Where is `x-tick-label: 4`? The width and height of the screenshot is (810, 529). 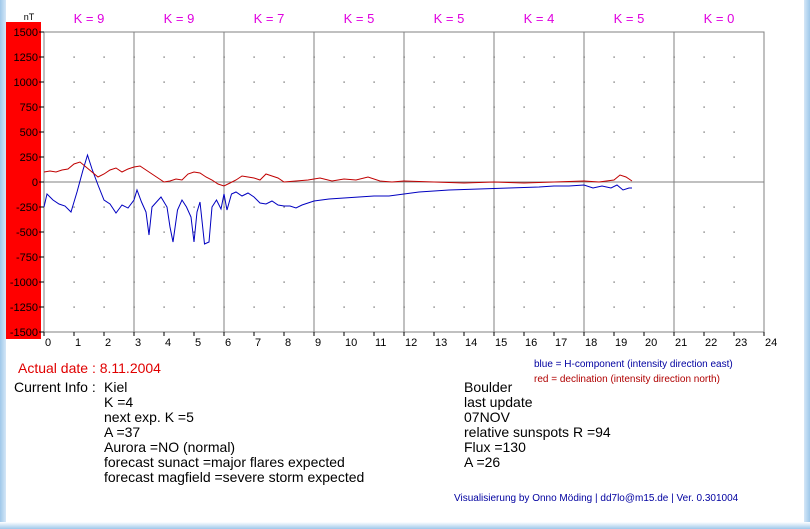
x-tick-label: 4 is located at coordinates (168, 343).